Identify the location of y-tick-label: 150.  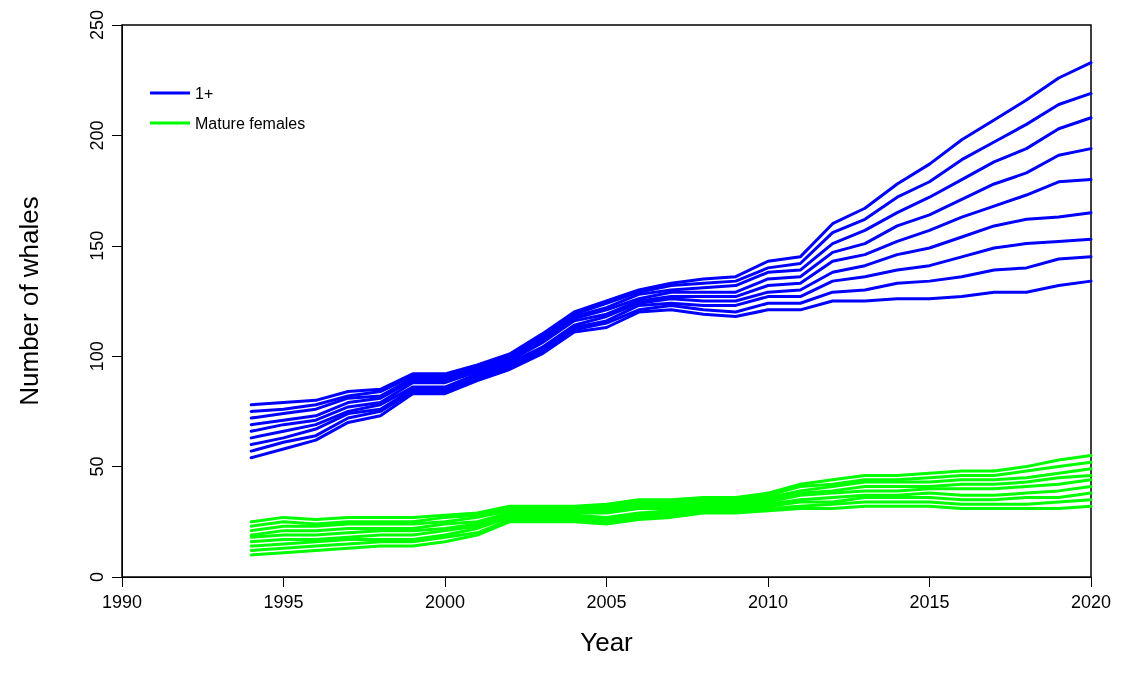
(97, 245).